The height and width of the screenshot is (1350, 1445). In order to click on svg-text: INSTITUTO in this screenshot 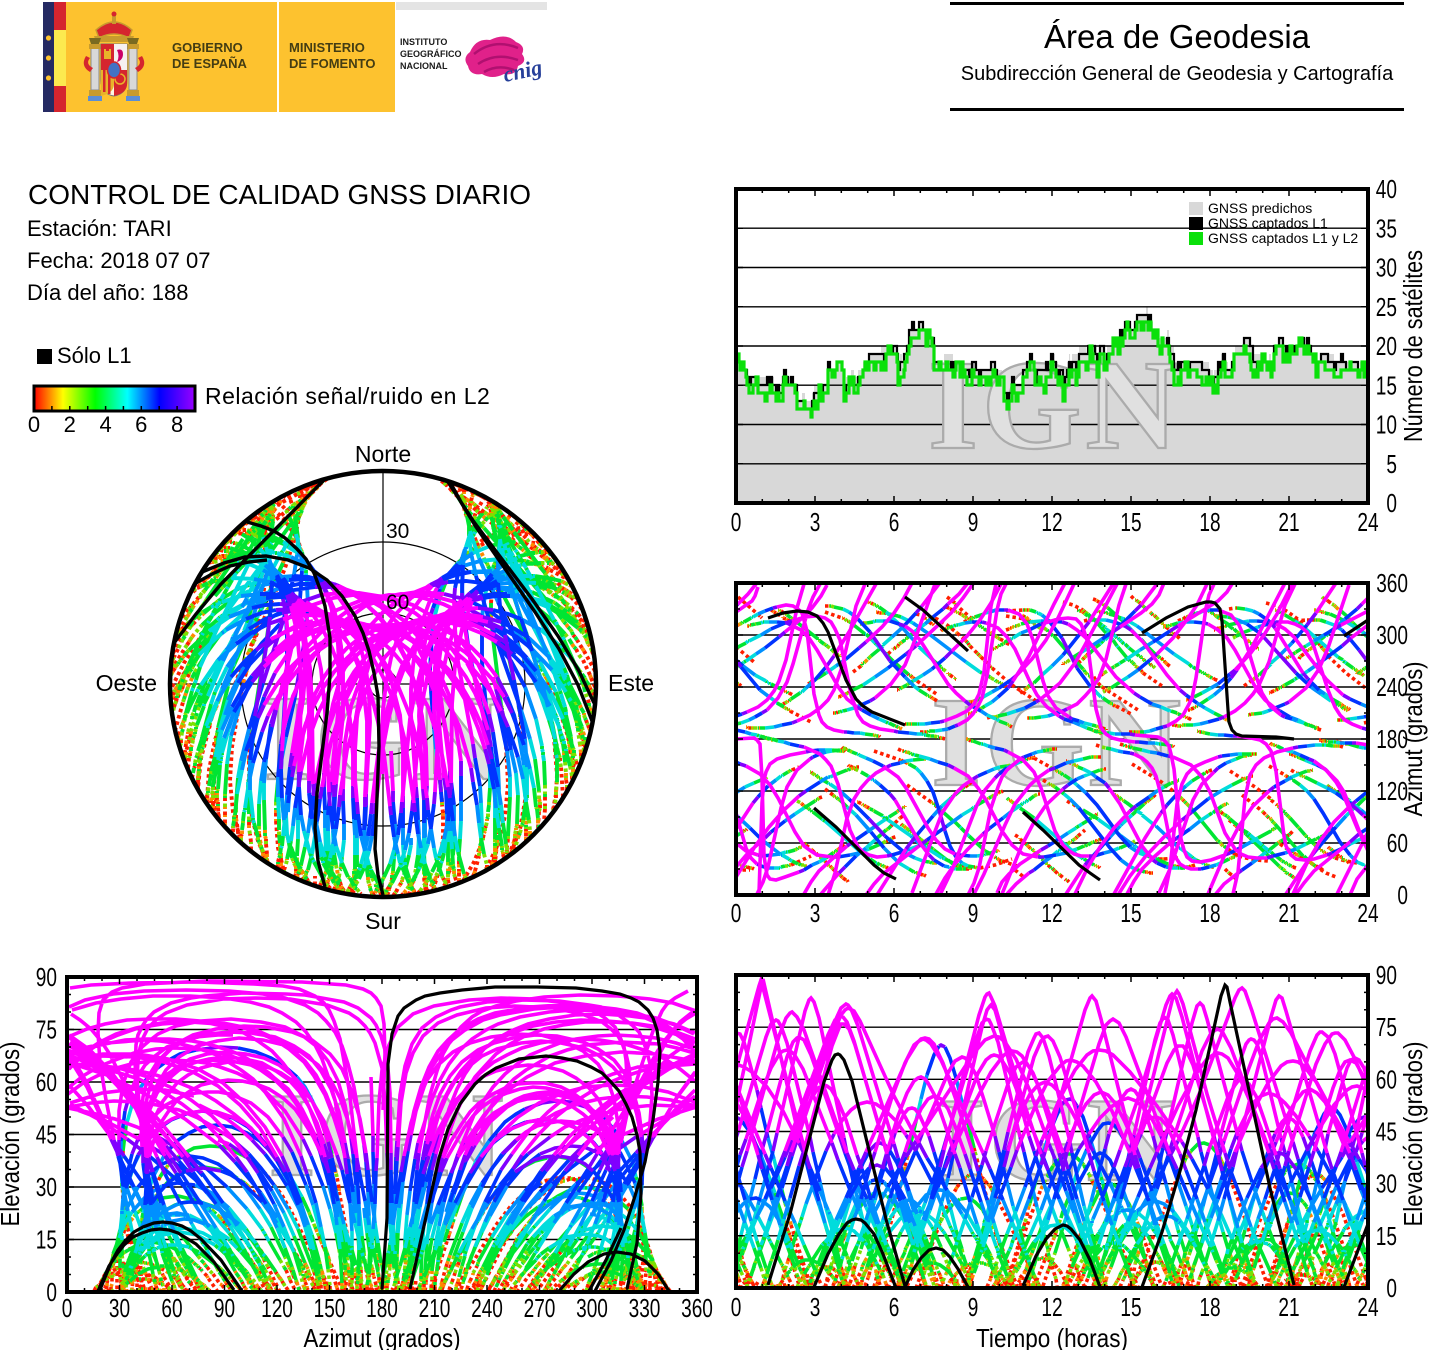, I will do `click(423, 42)`.